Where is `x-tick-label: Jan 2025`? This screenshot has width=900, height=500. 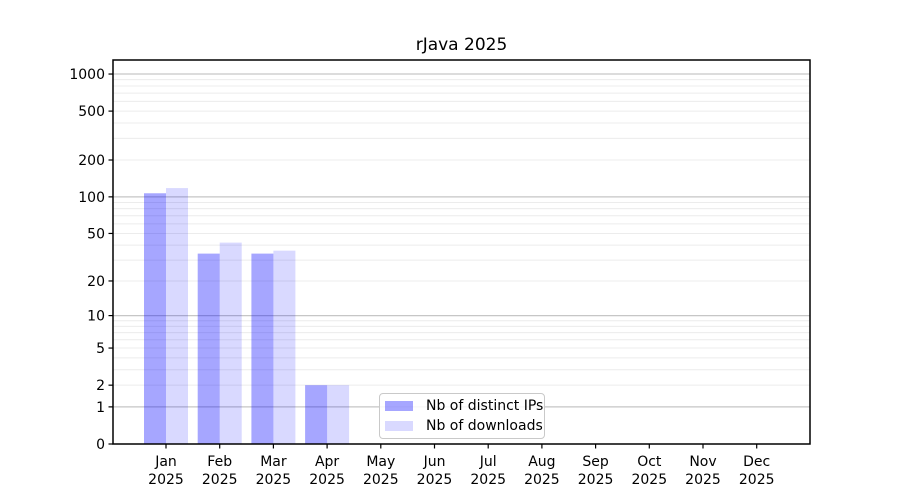
x-tick-label: Jan 2025 is located at coordinates (166, 471).